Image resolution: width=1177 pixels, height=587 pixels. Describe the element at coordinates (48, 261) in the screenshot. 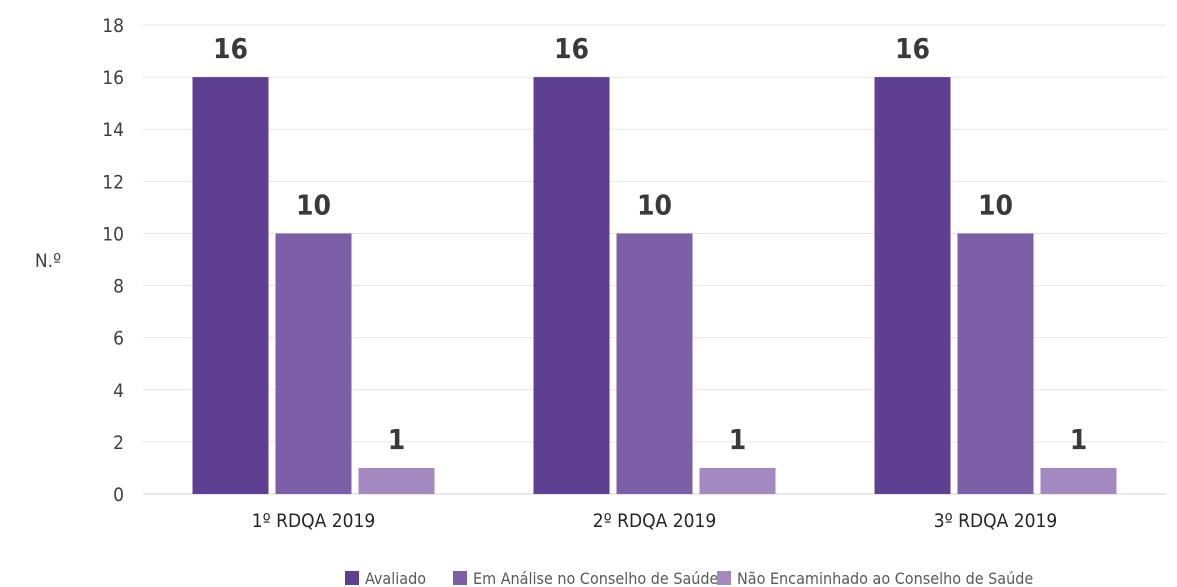

I see `y-axis-title: N.º` at that location.